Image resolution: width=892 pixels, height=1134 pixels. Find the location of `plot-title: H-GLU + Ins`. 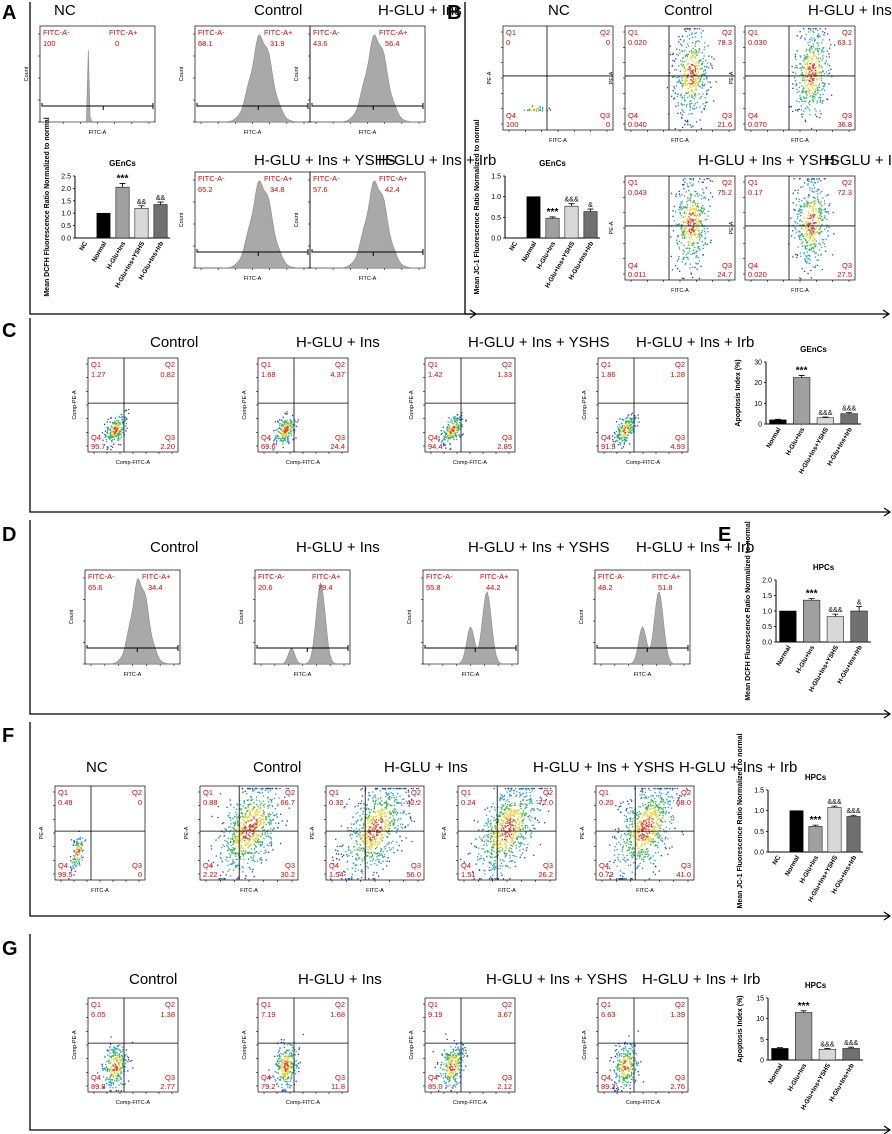

plot-title: H-GLU + Ins is located at coordinates (338, 547).